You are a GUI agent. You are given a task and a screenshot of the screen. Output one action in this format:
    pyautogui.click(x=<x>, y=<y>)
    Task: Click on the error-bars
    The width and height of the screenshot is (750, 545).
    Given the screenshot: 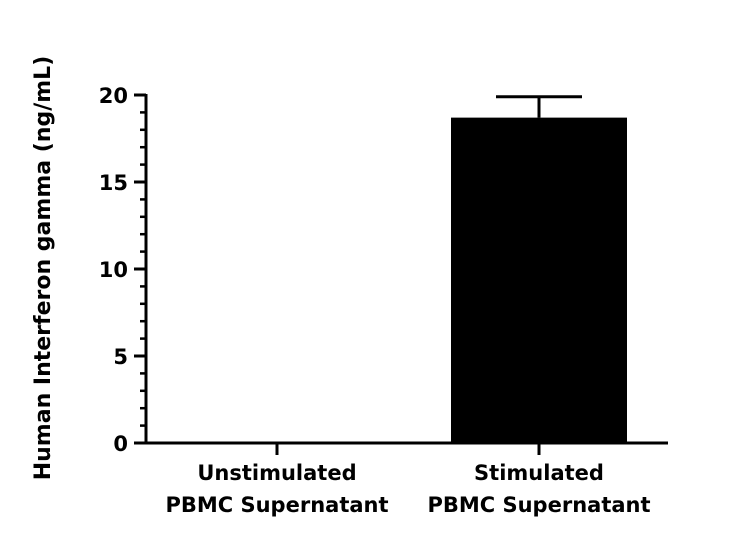 What is the action you would take?
    pyautogui.click(x=539, y=106)
    